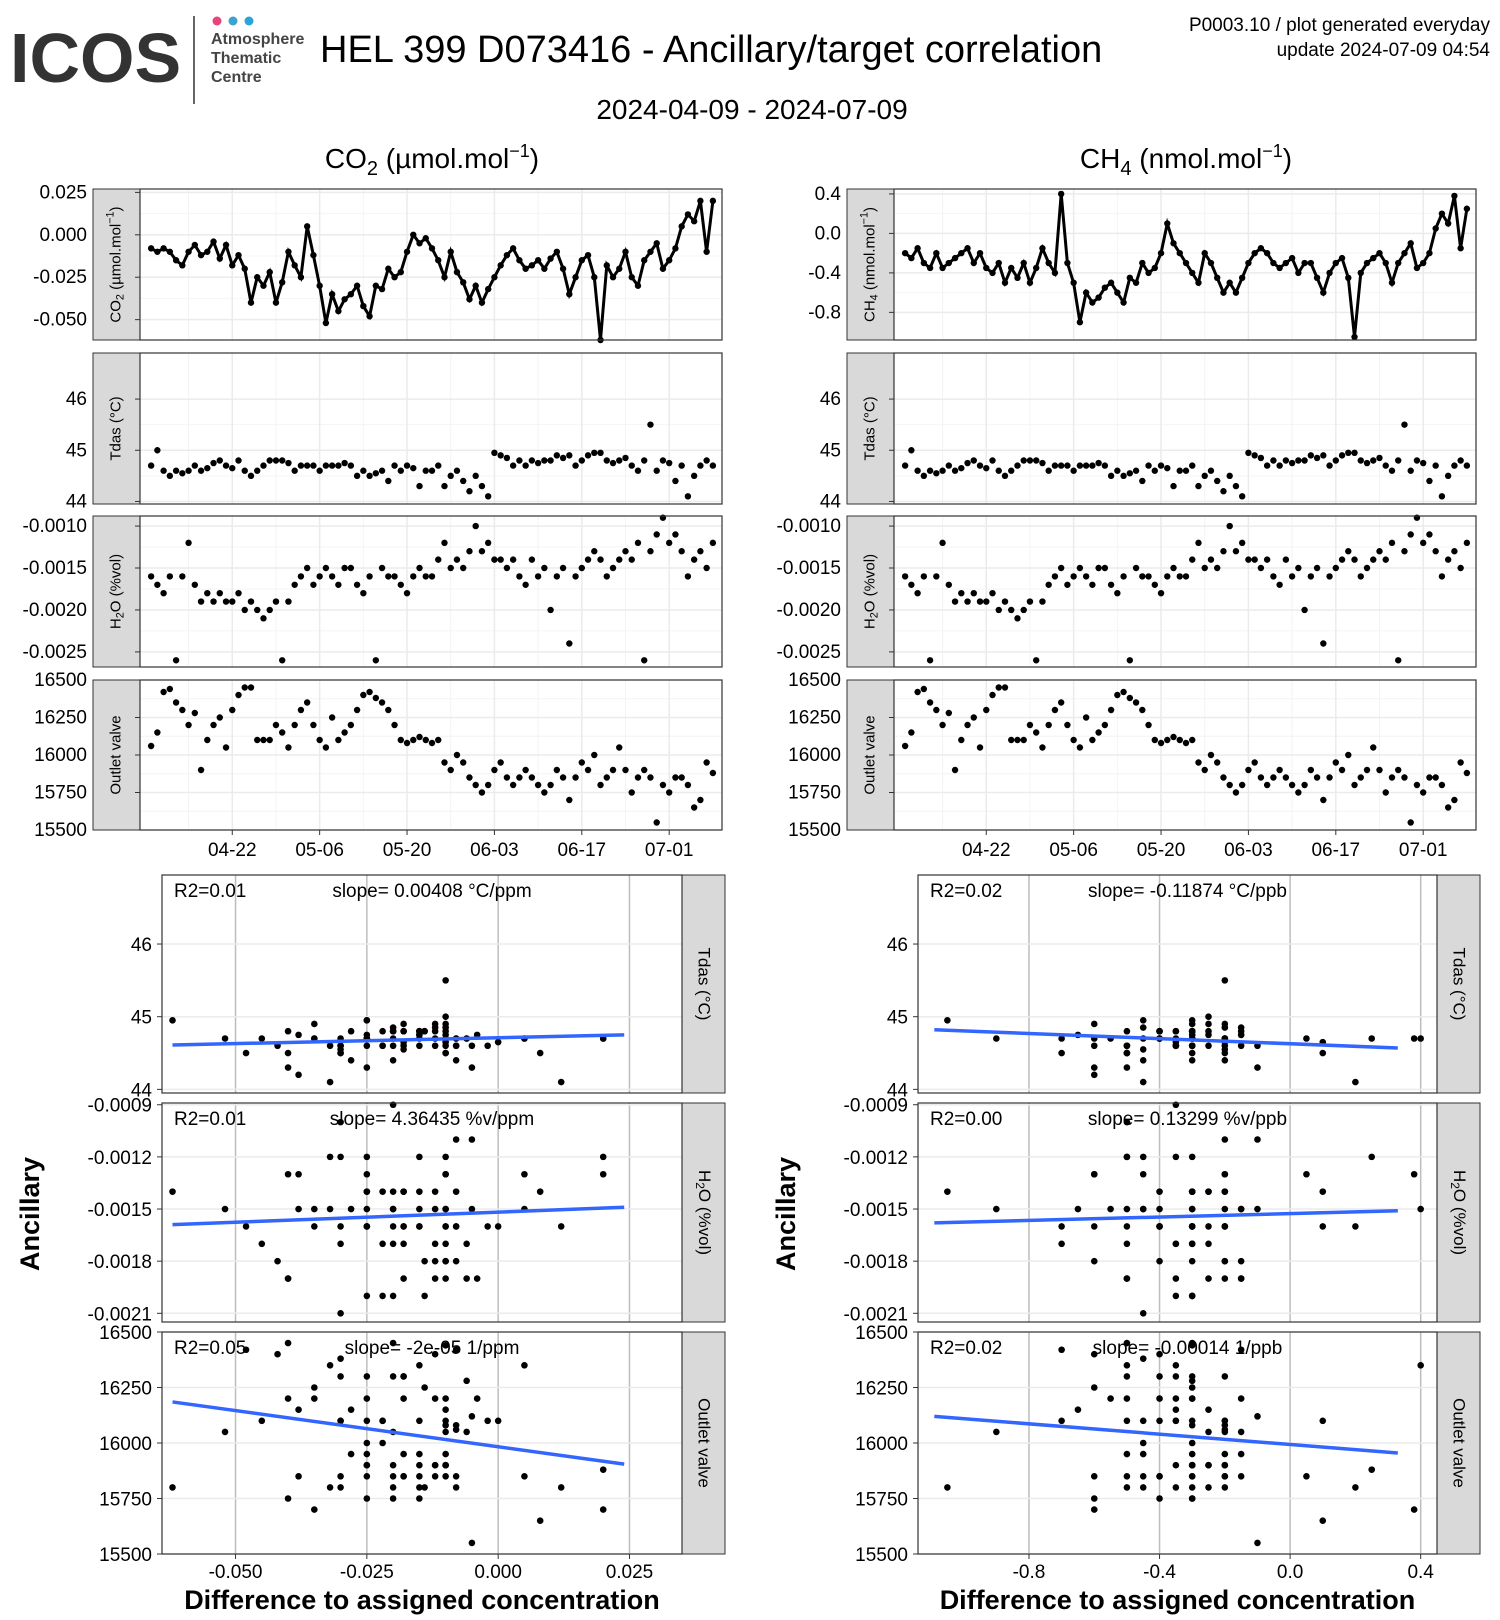 The image size is (1500, 1620). I want to click on slope-label: slope= -2e-05 1/ppm, so click(432, 1348).